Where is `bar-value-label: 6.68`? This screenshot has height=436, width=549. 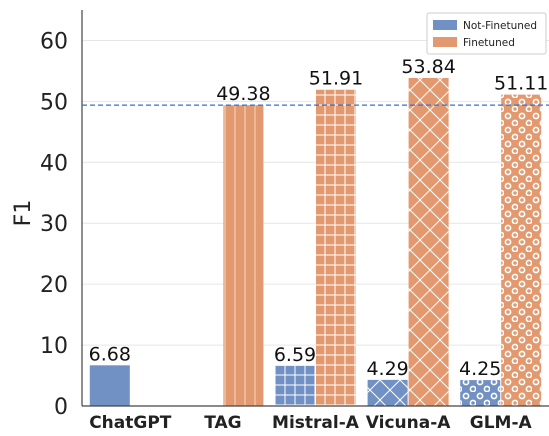 bar-value-label: 6.68 is located at coordinates (110, 354).